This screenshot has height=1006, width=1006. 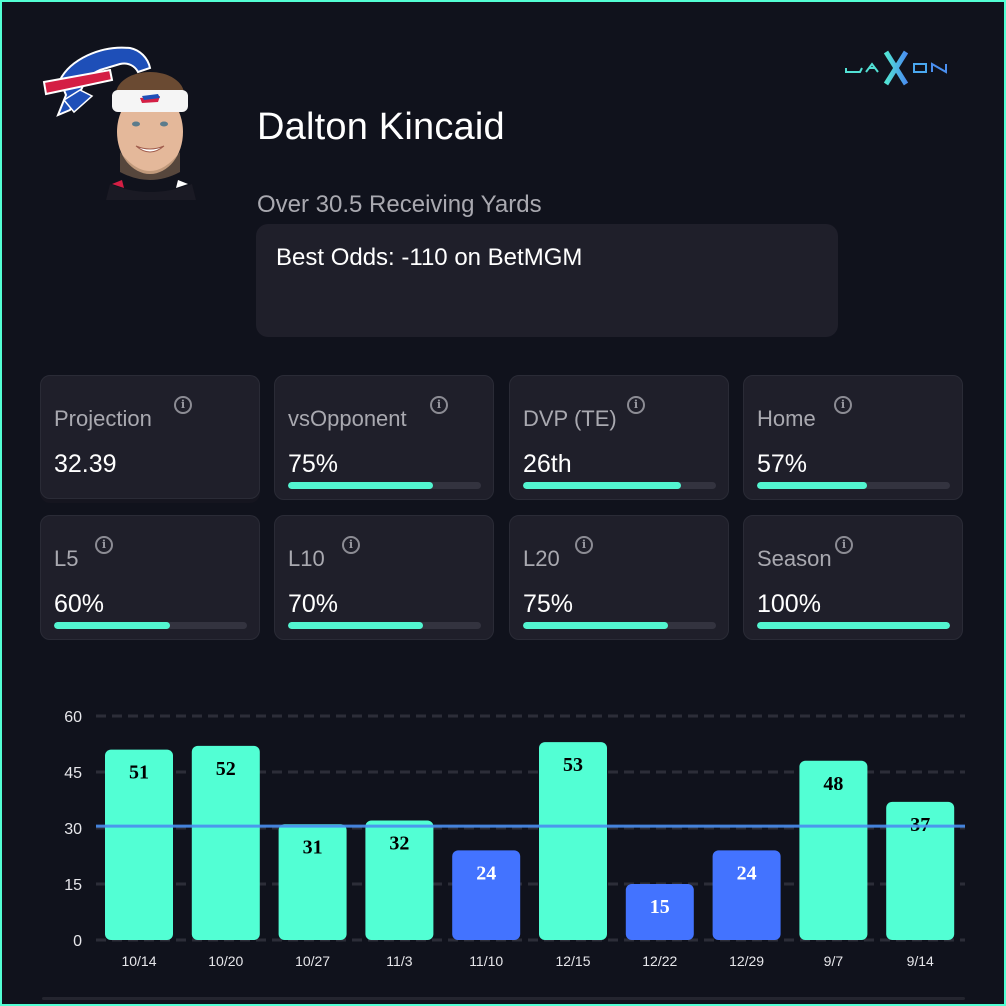 I want to click on stat-card-projection: Projection i 32.39, so click(x=150, y=437).